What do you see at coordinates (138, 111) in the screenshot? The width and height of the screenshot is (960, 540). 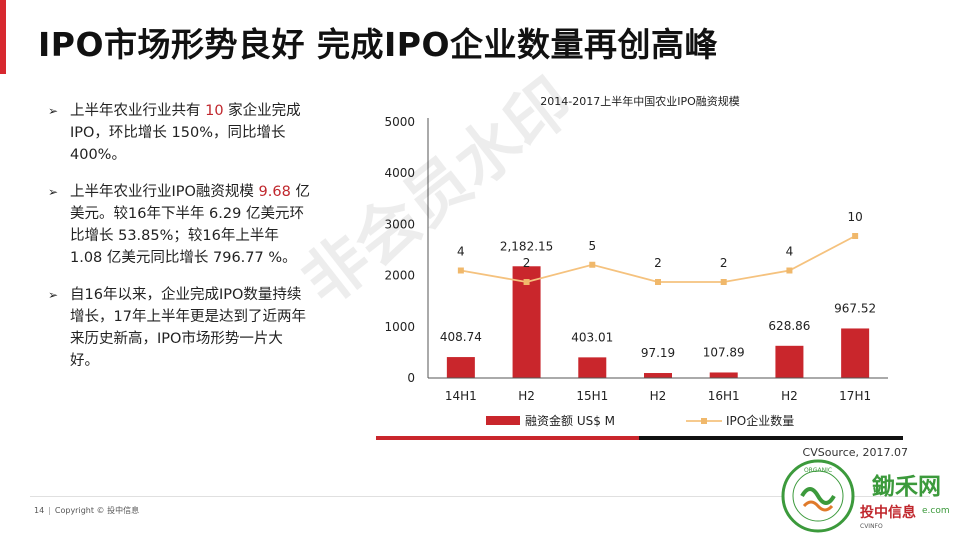 I see `bullet-text: 上半年农业行业共有` at bounding box center [138, 111].